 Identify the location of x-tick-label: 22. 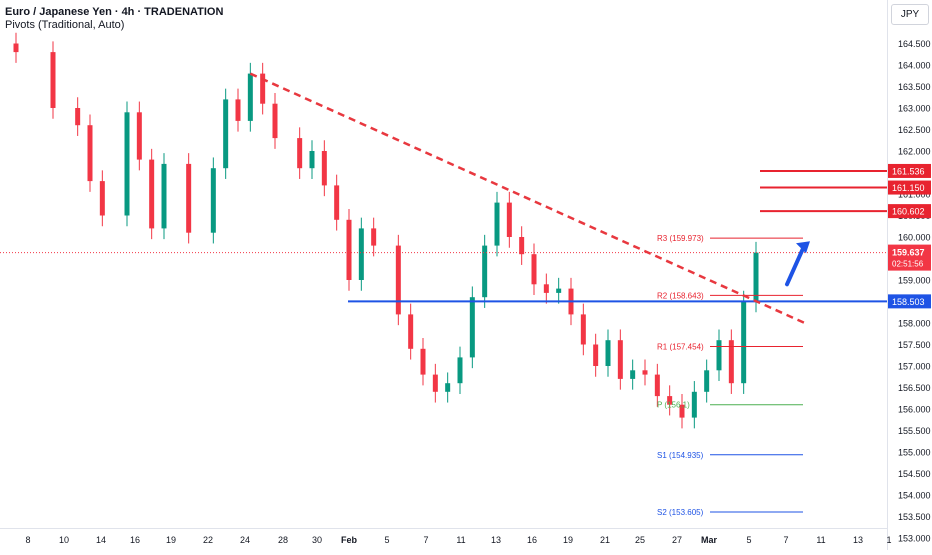
(208, 540).